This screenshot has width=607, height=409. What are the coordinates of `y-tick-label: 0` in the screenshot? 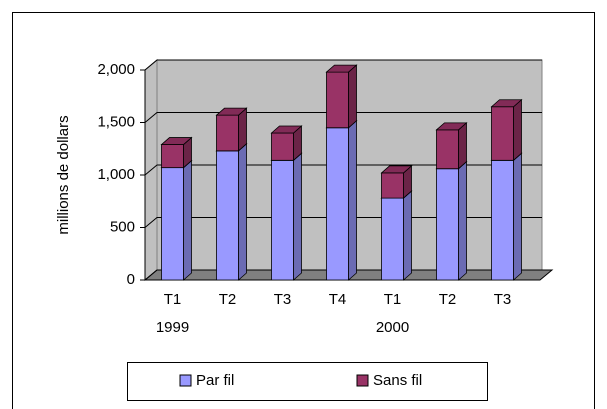 It's located at (131, 279).